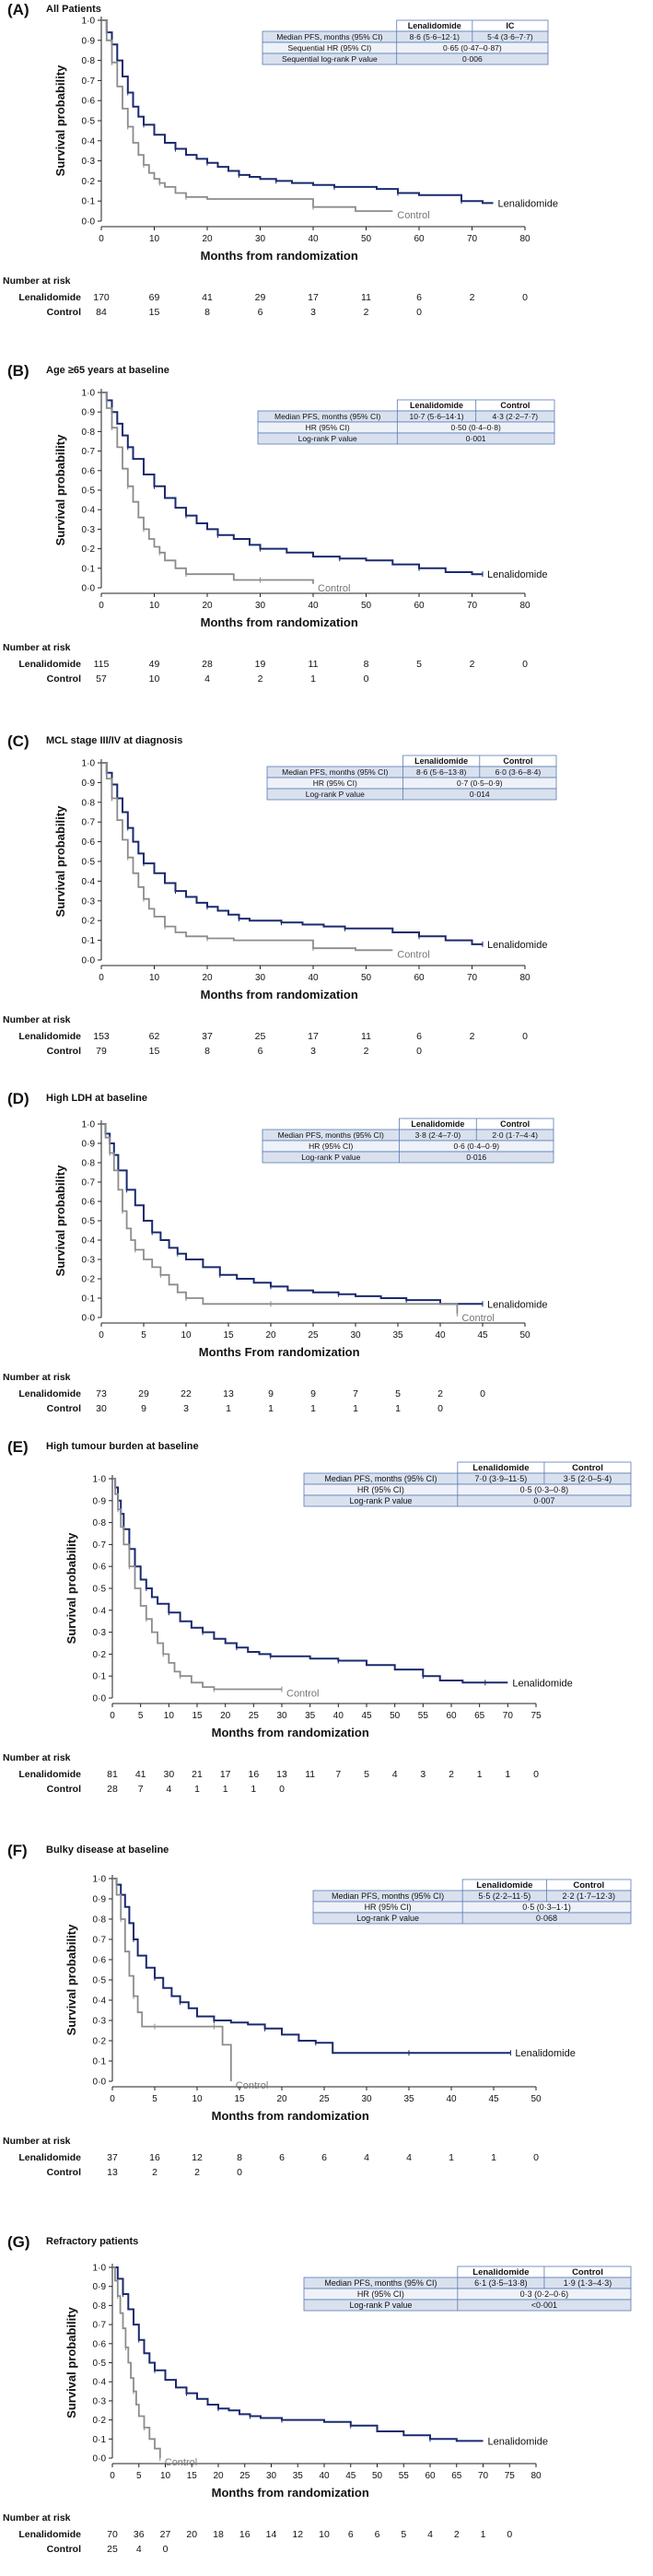 The image size is (653, 2576). What do you see at coordinates (398, 1393) in the screenshot?
I see `risk-count-lenalidomide: 5` at bounding box center [398, 1393].